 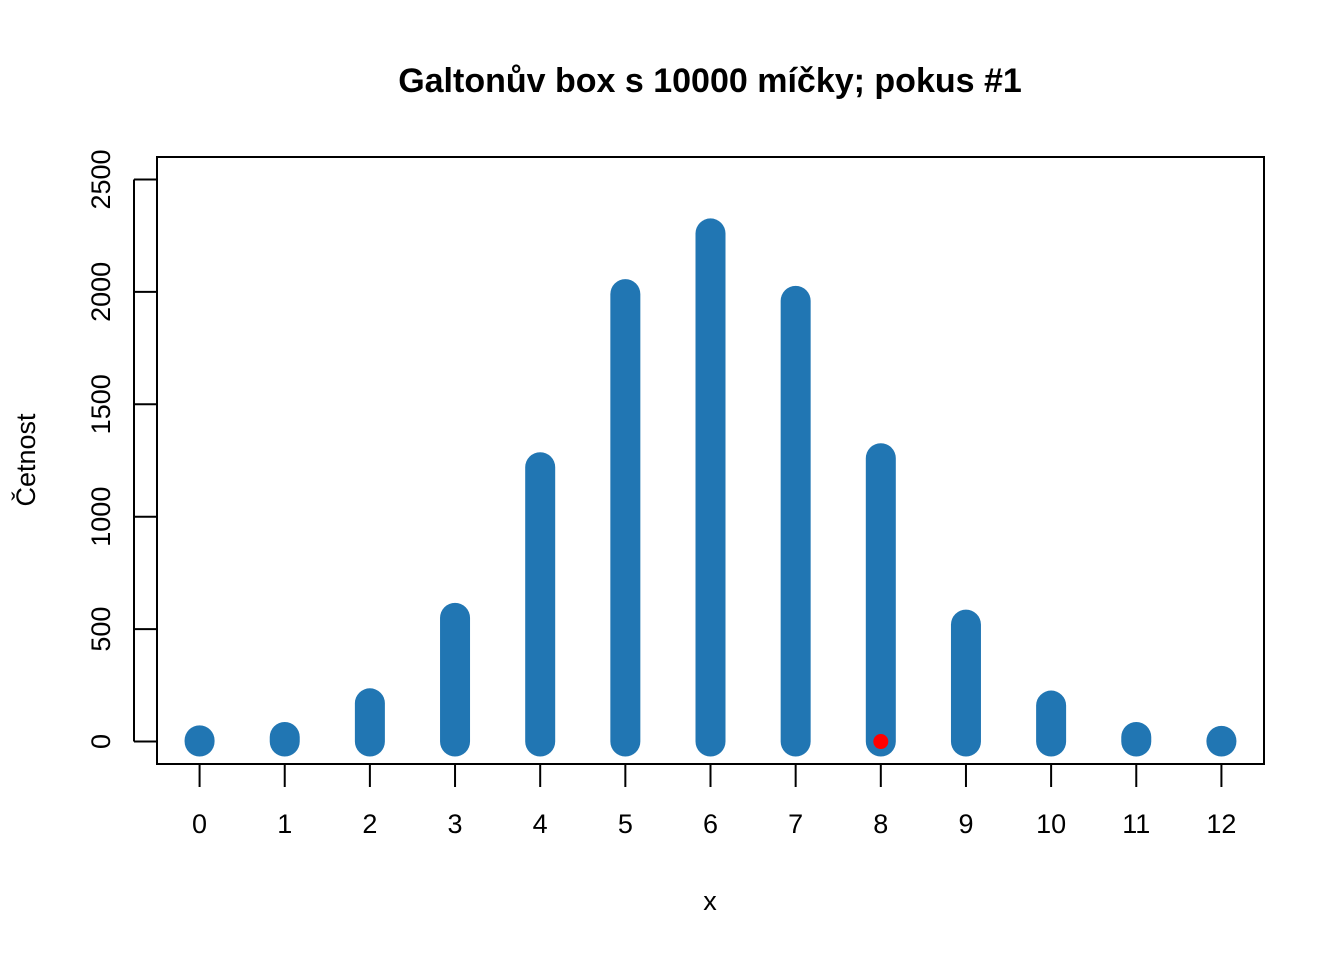 I want to click on x-tick-label: 10, so click(x=1051, y=824).